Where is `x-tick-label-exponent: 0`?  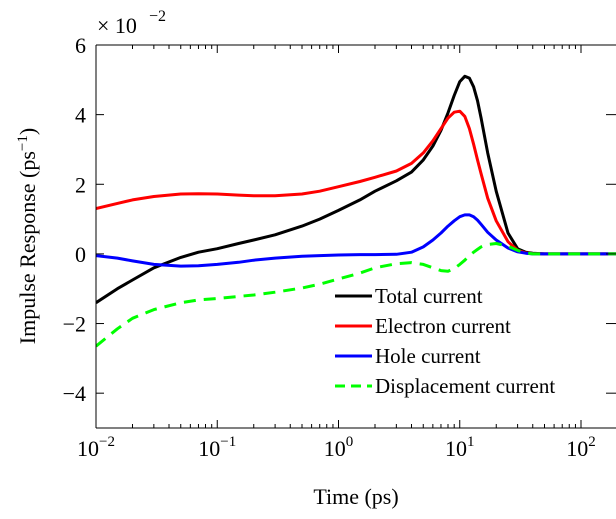 x-tick-label-exponent: 0 is located at coordinates (350, 442).